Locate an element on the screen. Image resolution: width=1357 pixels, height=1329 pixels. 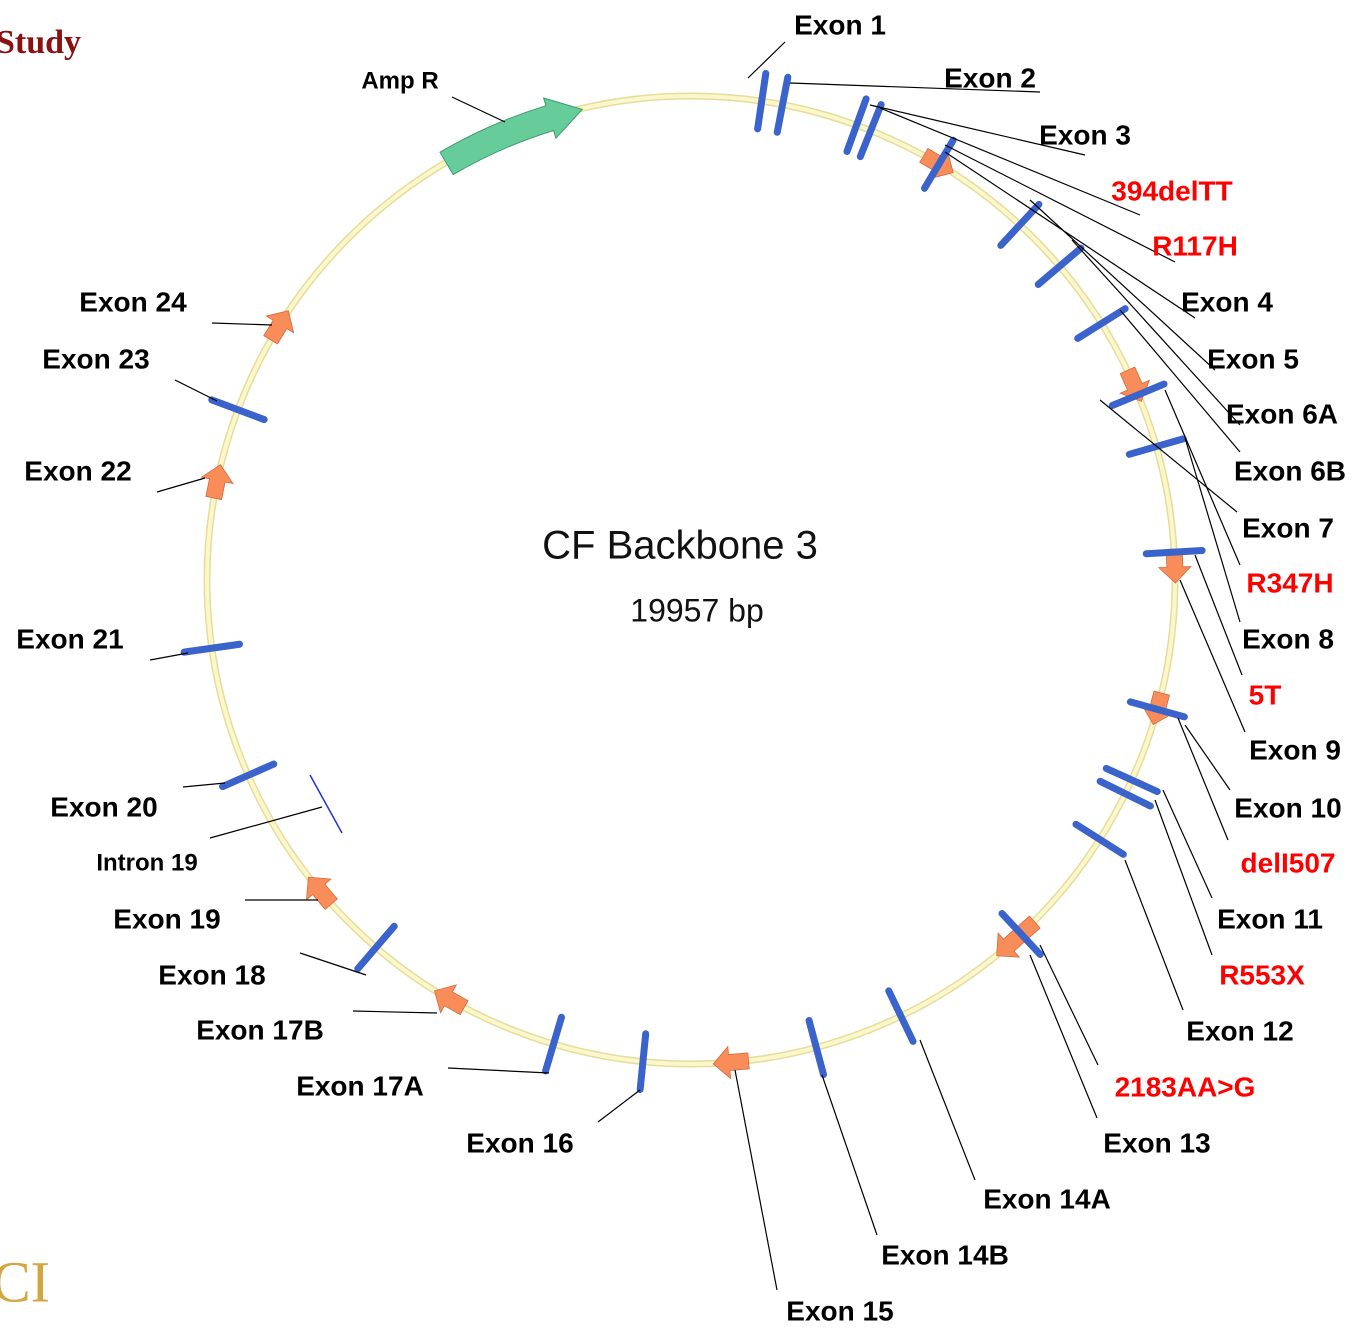
feature-label: Exon 10 is located at coordinates (1287, 807).